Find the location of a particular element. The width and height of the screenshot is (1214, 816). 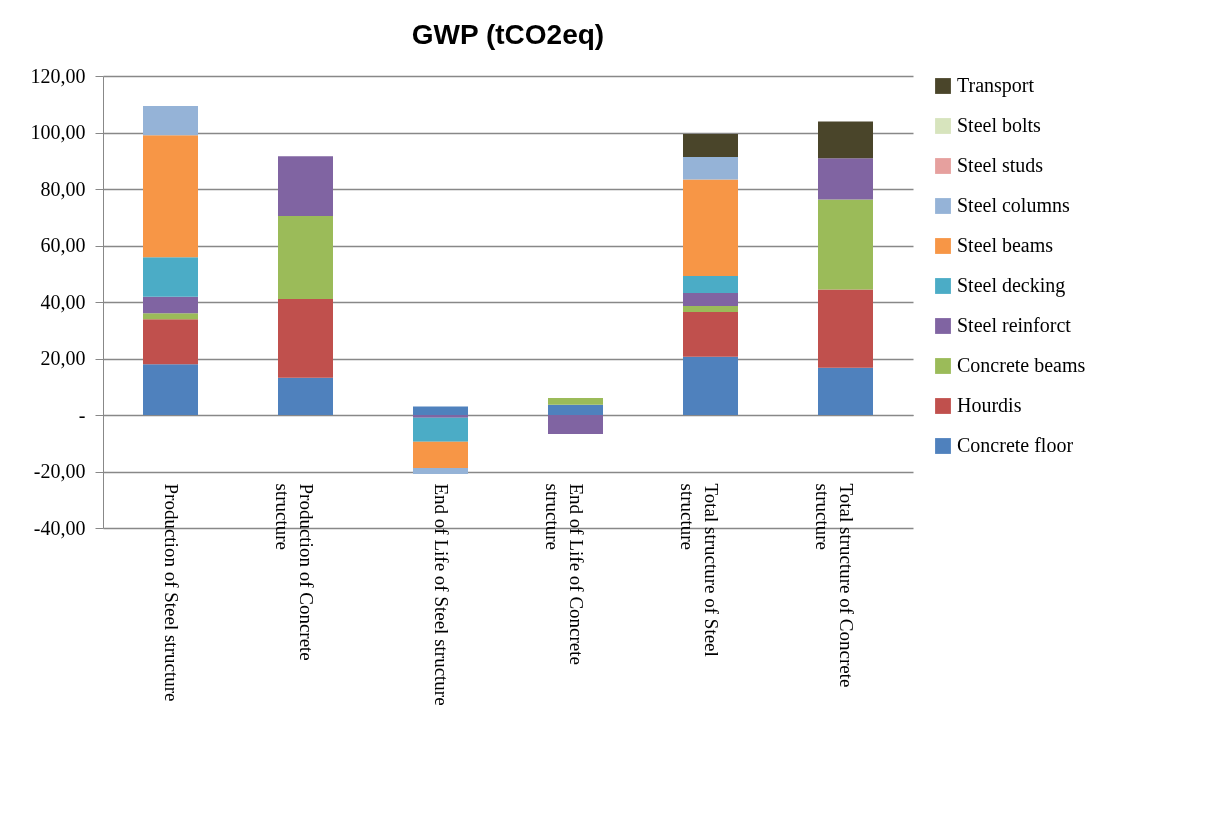

legend-label: Steel studs is located at coordinates (1000, 165).